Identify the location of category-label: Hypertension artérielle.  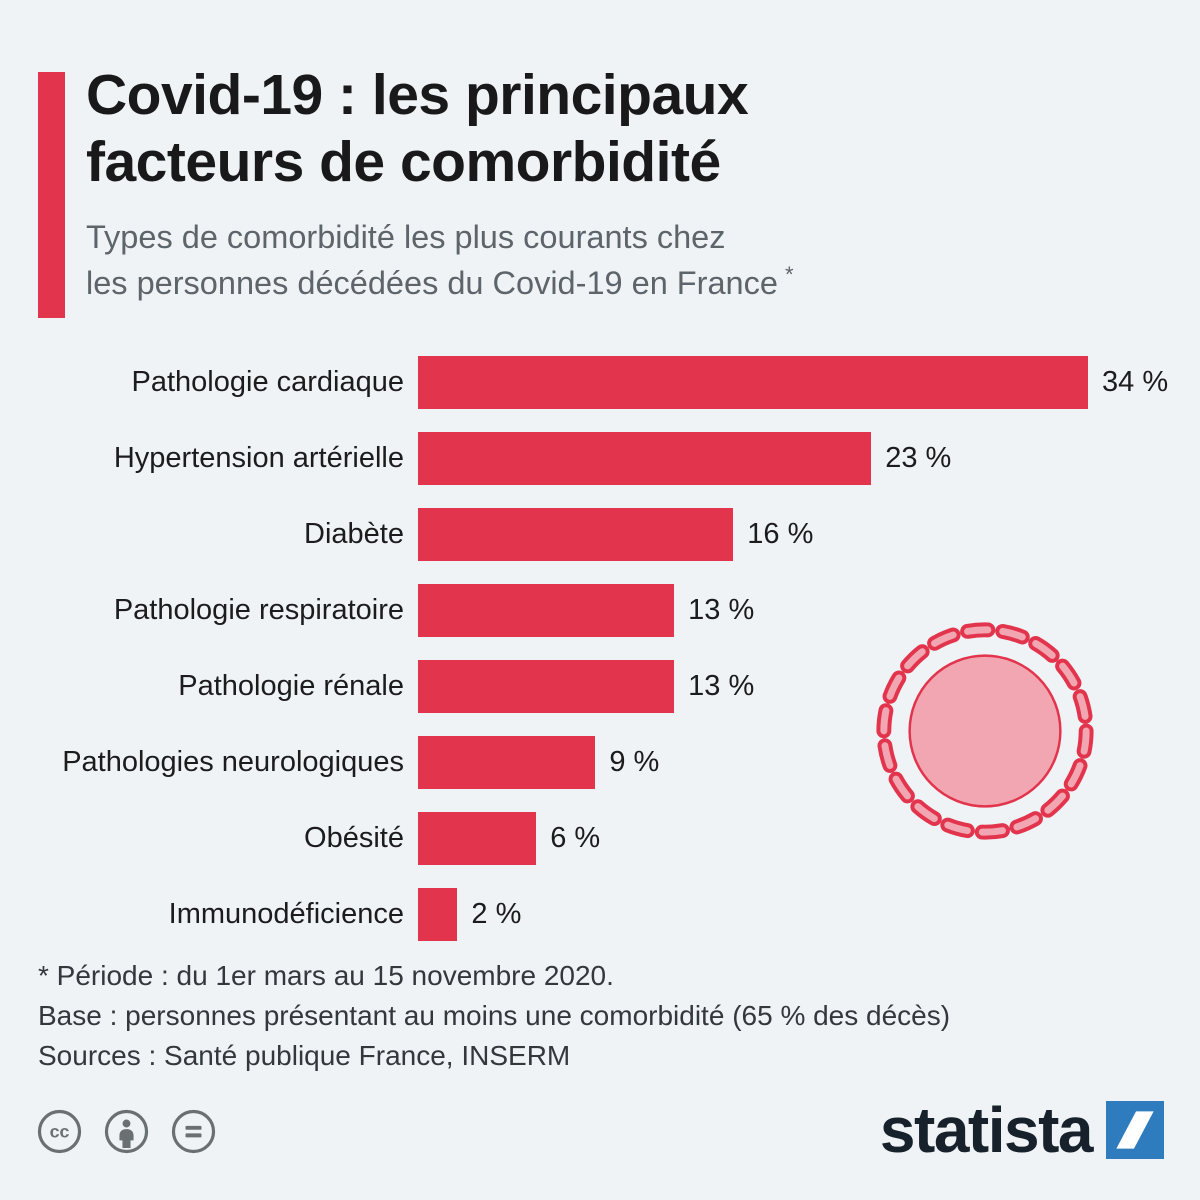
(258, 458).